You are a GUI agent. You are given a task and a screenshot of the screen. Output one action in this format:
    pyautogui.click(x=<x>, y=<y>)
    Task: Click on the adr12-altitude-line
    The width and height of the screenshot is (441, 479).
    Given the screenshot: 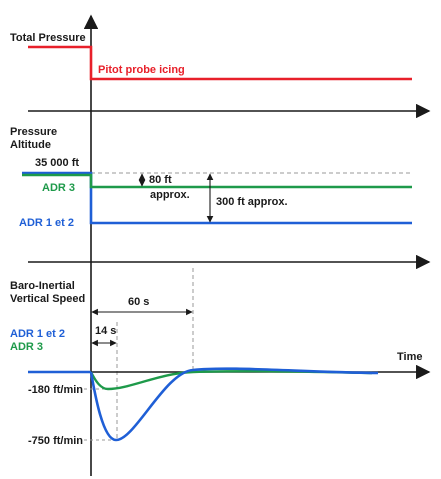 What is the action you would take?
    pyautogui.click(x=217, y=198)
    